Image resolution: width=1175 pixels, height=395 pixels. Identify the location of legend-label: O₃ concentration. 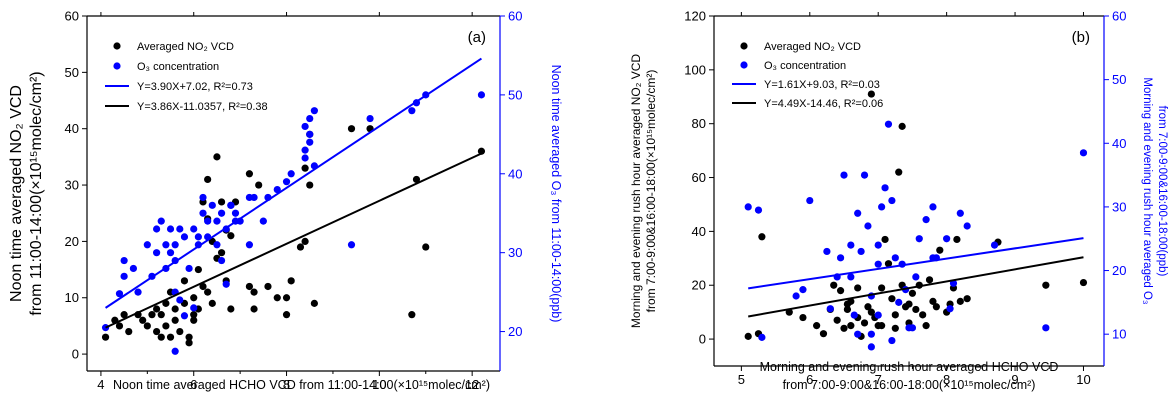
(805, 66).